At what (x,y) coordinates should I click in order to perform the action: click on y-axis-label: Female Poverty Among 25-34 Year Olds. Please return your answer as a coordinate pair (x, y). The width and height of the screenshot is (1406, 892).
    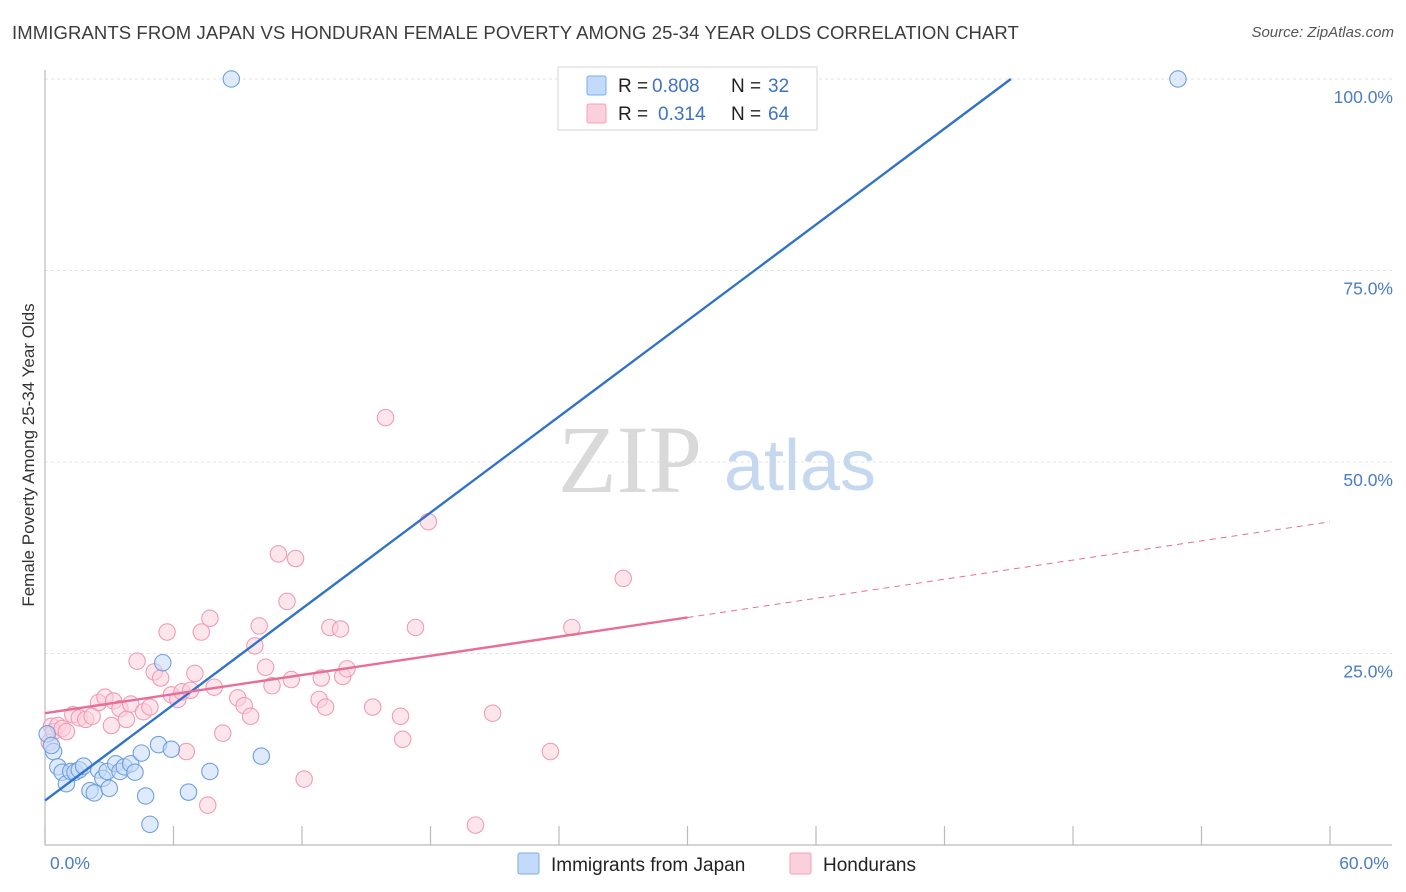
    Looking at the image, I should click on (28, 454).